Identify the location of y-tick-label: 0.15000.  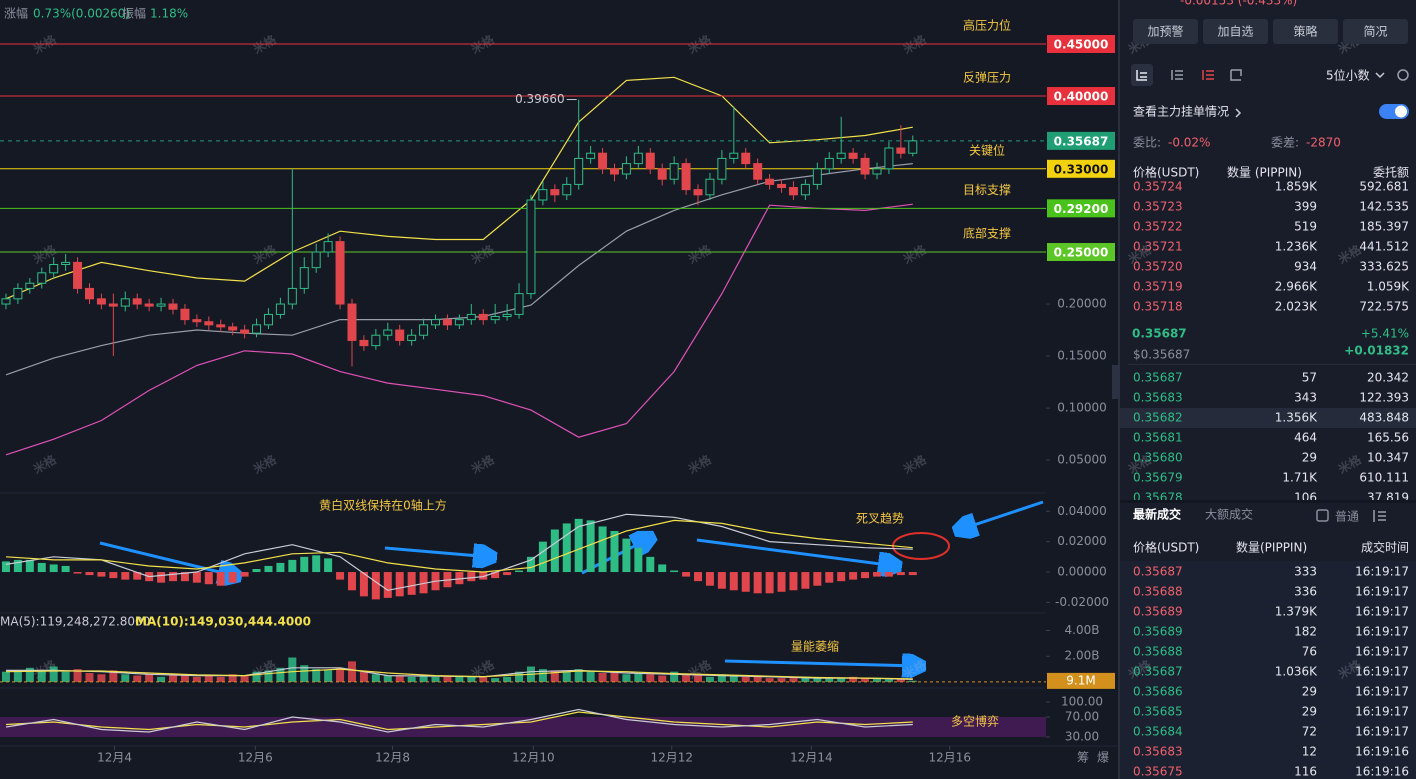
(1082, 356).